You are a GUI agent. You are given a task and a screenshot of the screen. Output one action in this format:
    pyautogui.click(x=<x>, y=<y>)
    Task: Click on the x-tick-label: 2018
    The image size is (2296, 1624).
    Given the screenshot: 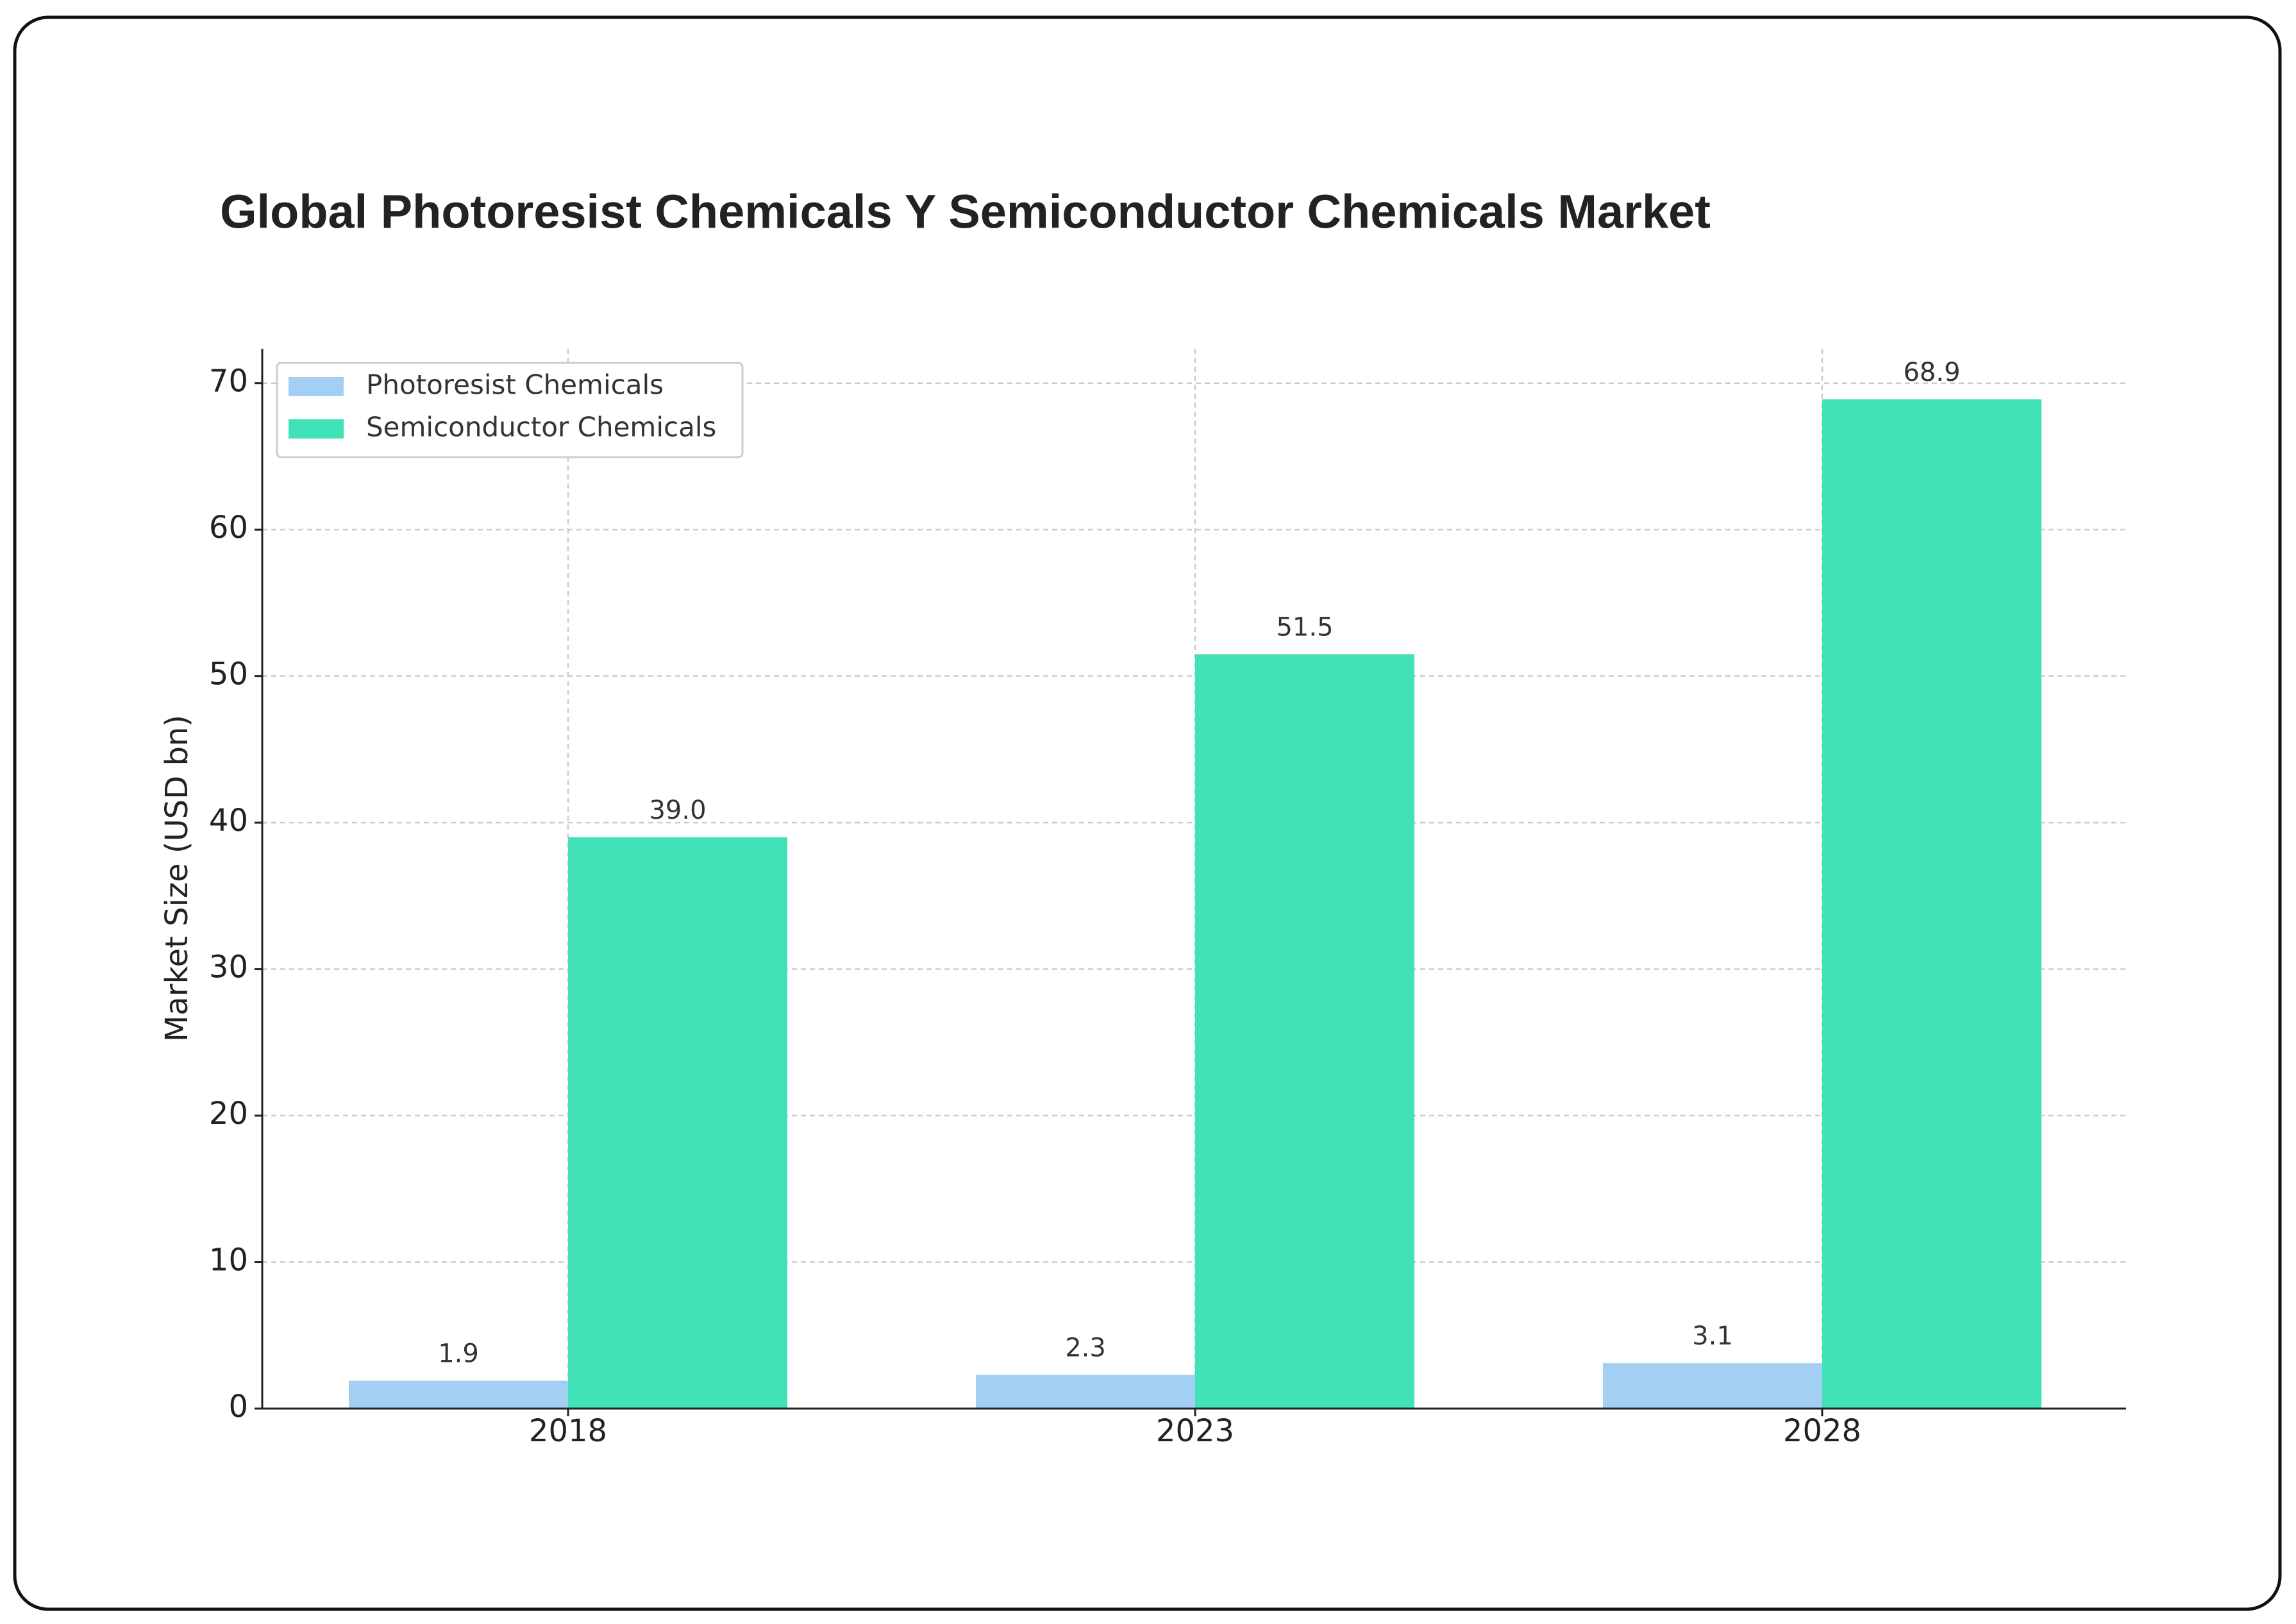 What is the action you would take?
    pyautogui.click(x=568, y=1431)
    